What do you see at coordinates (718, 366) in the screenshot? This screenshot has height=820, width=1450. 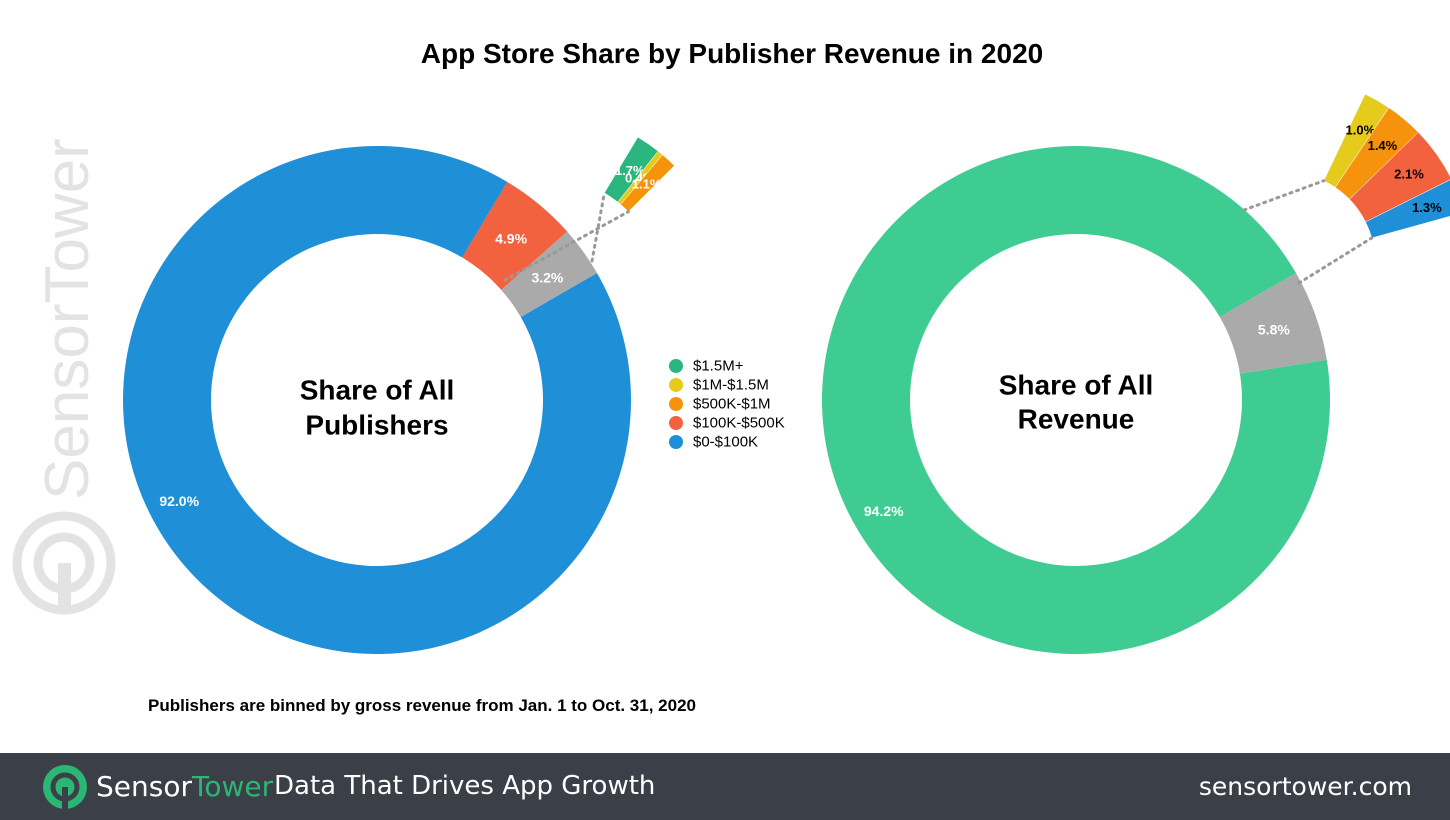 I see `legend-label: $1.5M+` at bounding box center [718, 366].